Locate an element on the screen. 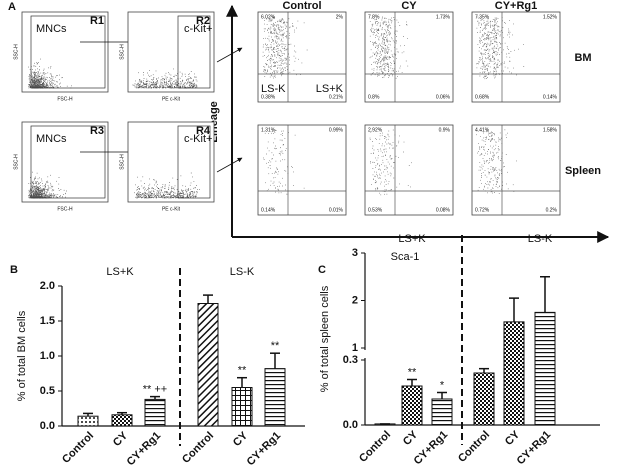 The image size is (619, 466). y-tick-label: 3 is located at coordinates (355, 253).